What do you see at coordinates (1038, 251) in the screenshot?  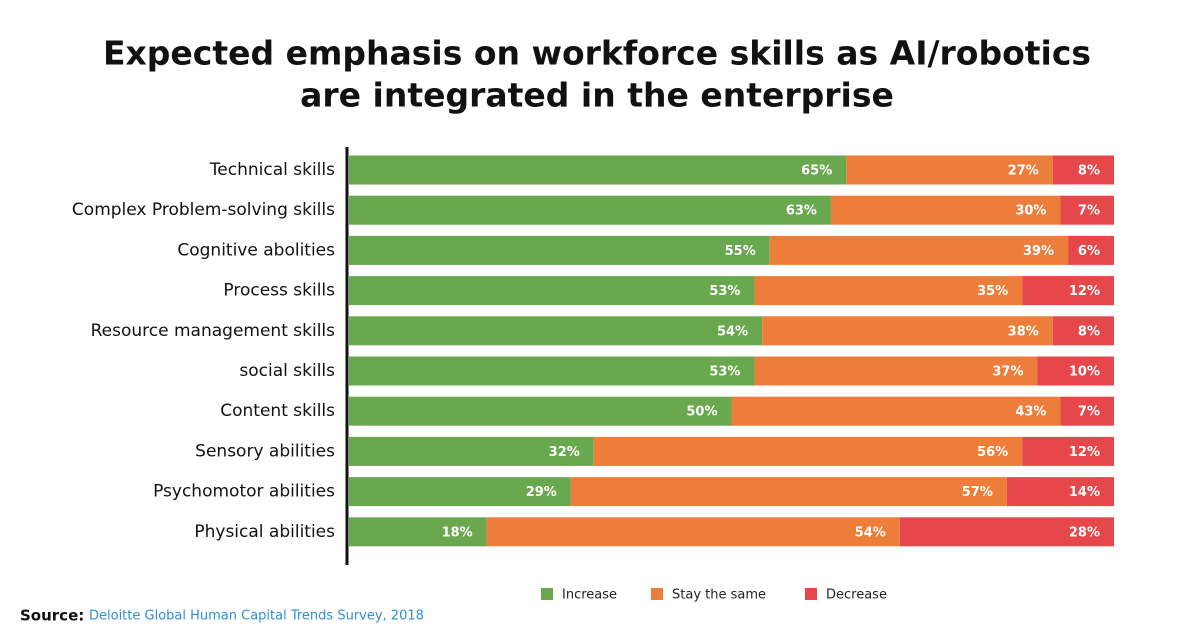 I see `value-label: 39%` at bounding box center [1038, 251].